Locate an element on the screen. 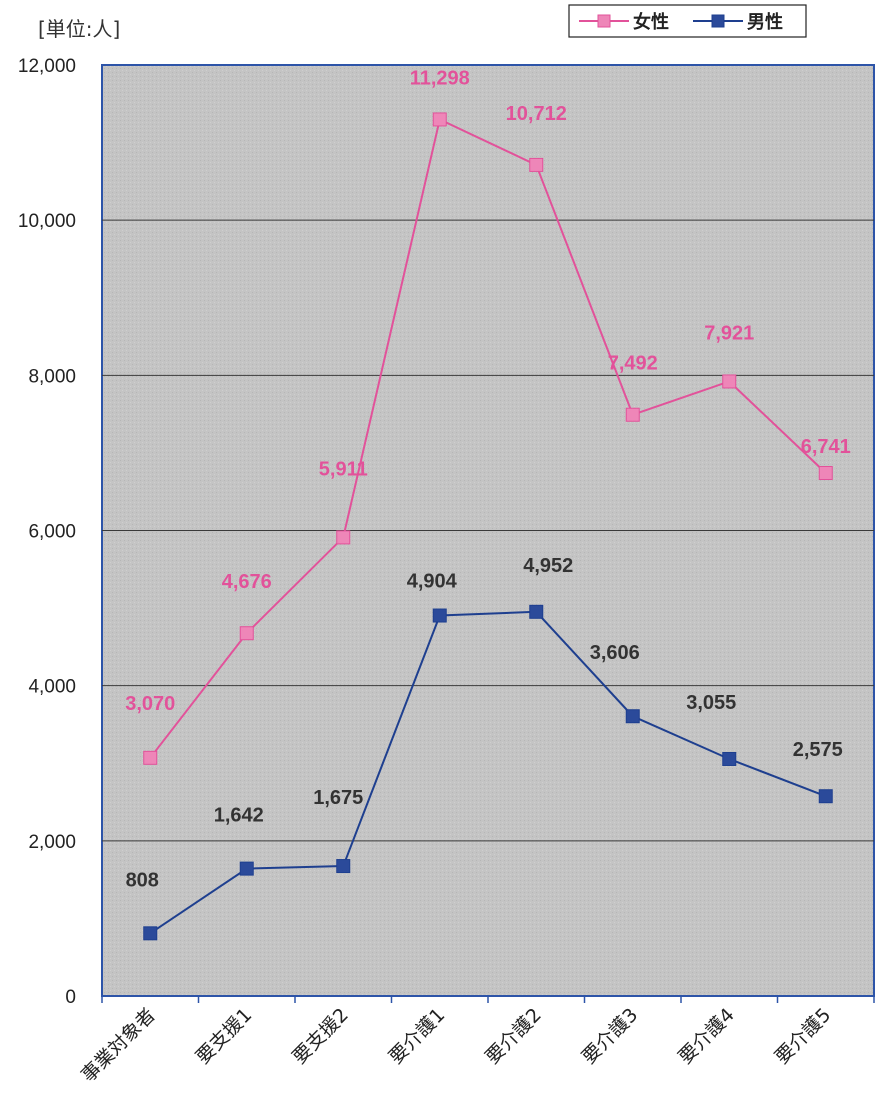 The width and height of the screenshot is (877, 1111). data-label: 6,741 is located at coordinates (826, 447).